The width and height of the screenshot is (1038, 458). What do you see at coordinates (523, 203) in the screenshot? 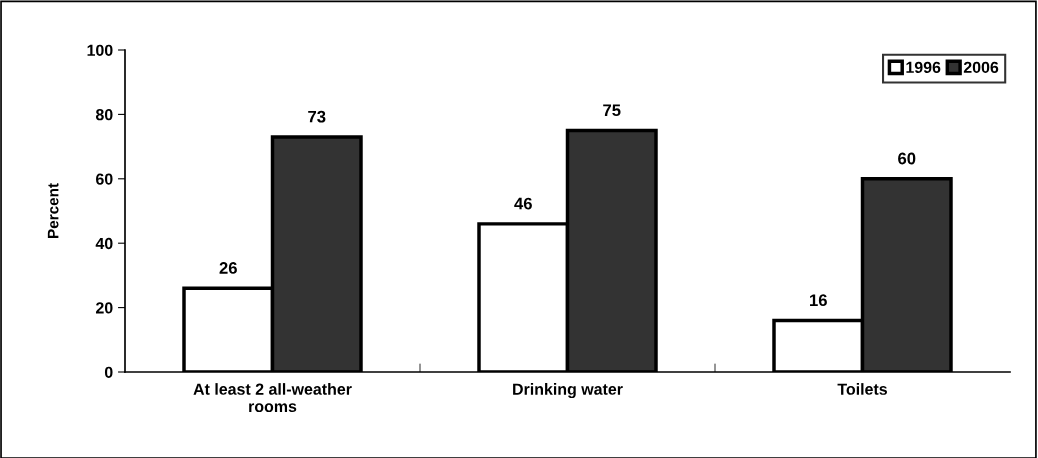
I see `data-label: 46` at bounding box center [523, 203].